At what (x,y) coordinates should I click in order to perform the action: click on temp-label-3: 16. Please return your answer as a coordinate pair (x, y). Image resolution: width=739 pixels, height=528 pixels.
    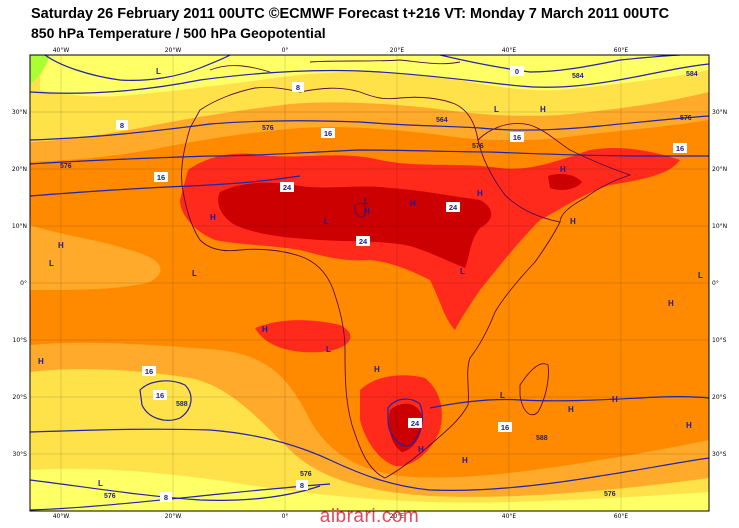
    Looking at the image, I should click on (328, 133).